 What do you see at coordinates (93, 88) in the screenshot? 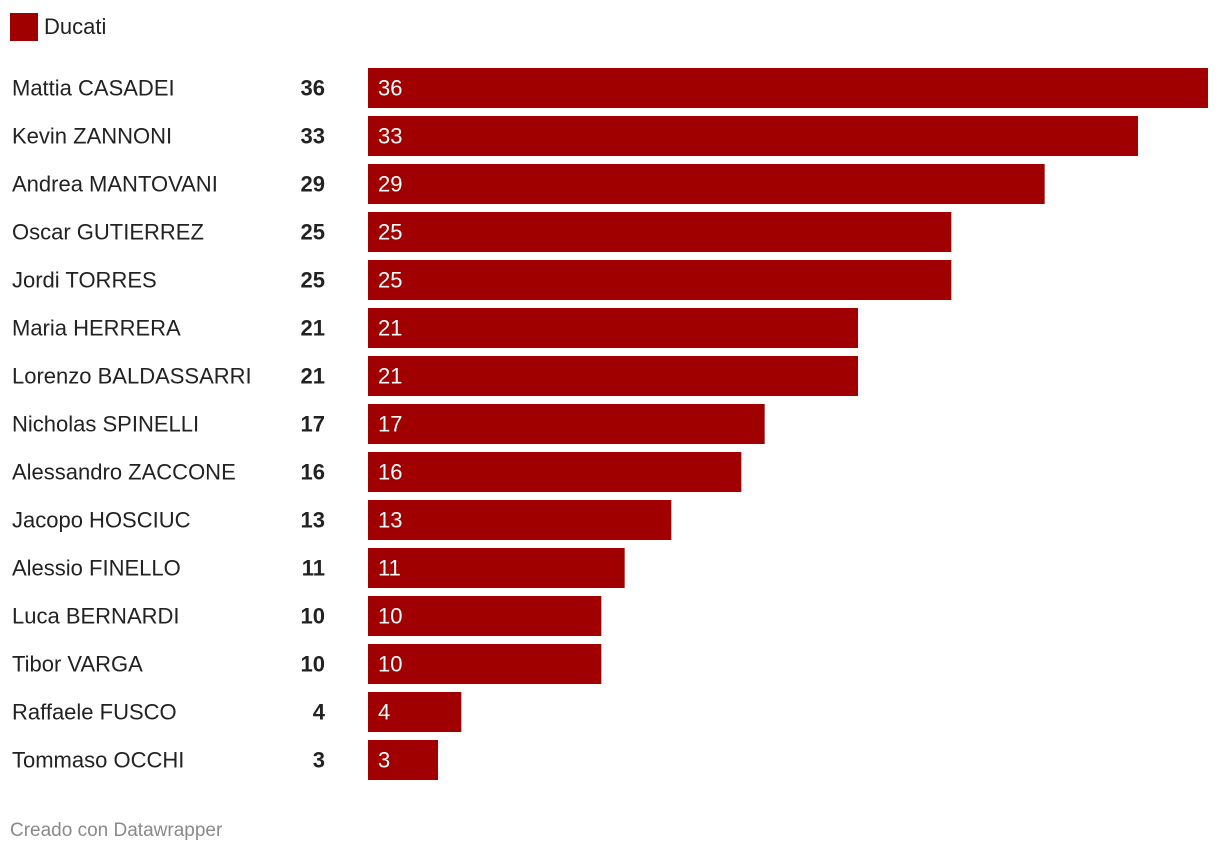
I see `row-label: Mattia CASADEI` at bounding box center [93, 88].